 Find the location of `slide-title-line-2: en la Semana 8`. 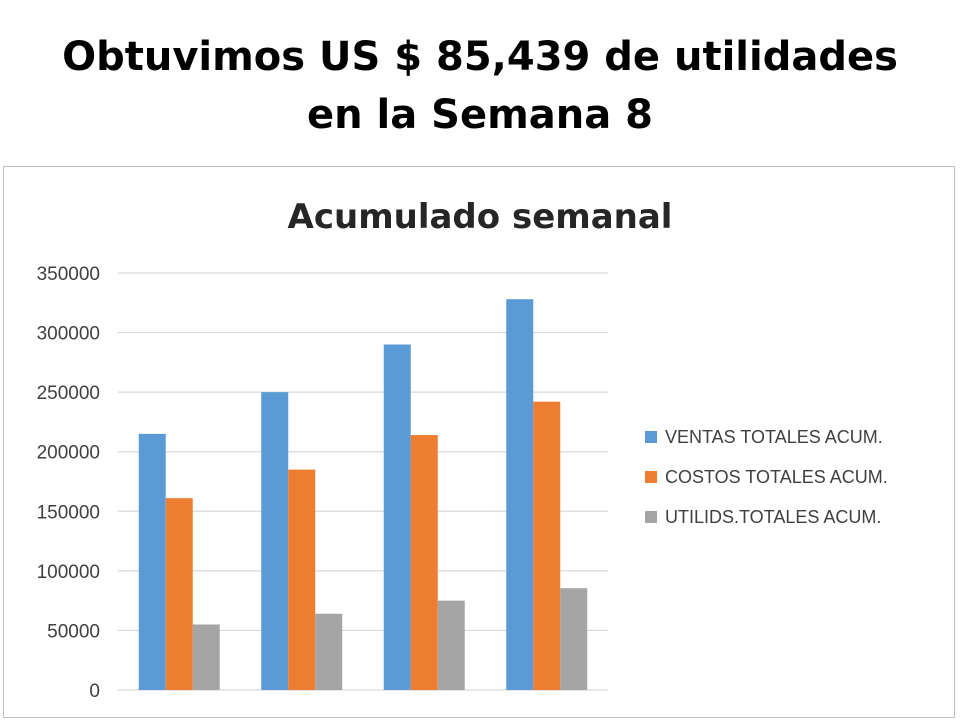

slide-title-line-2: en la Semana 8 is located at coordinates (480, 115).